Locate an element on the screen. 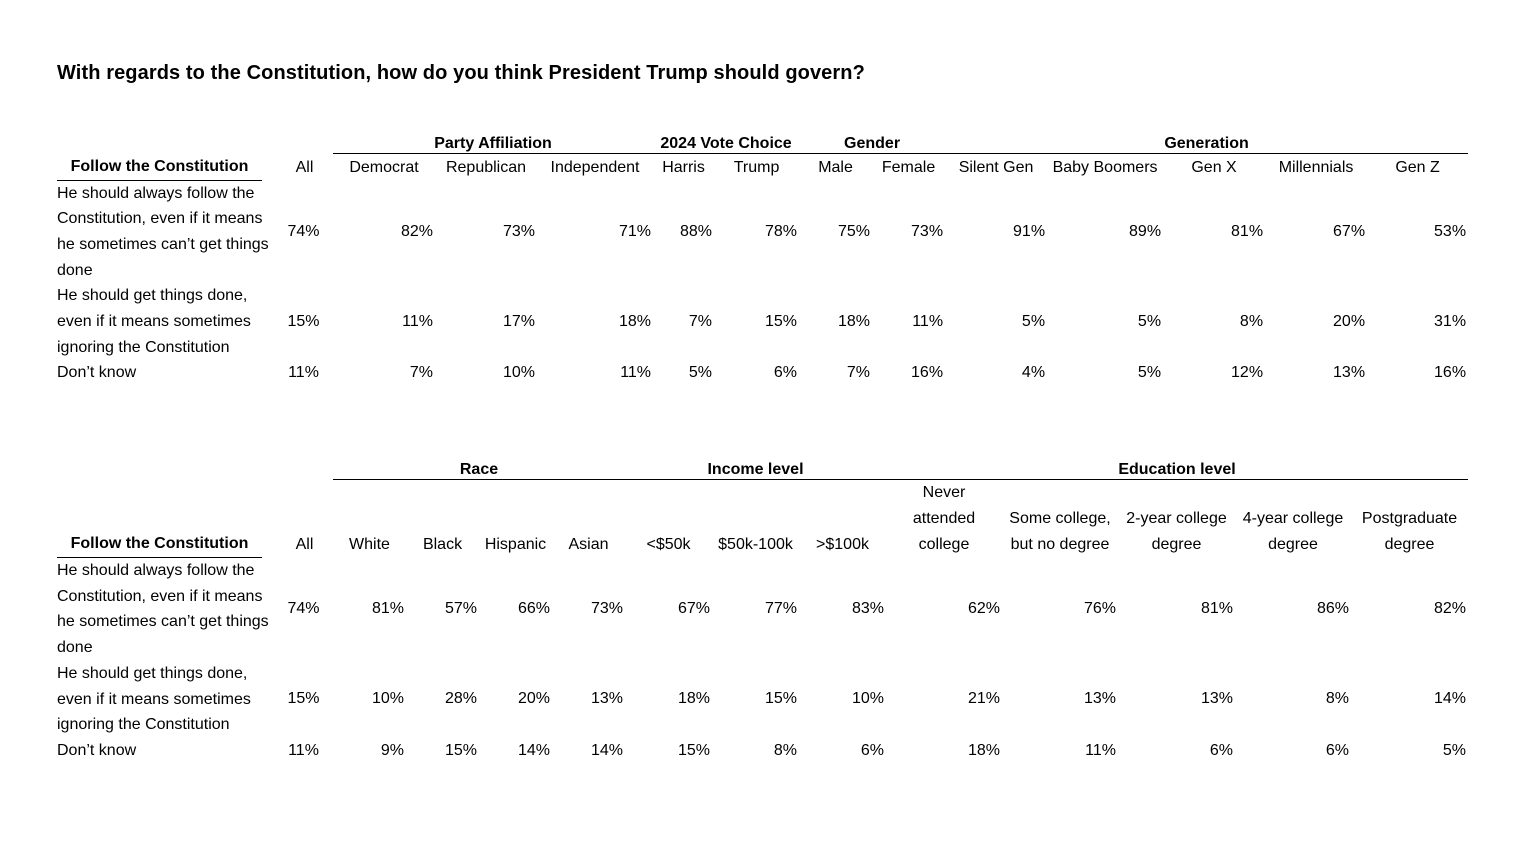  column-header: Hispanic is located at coordinates (515, 544).